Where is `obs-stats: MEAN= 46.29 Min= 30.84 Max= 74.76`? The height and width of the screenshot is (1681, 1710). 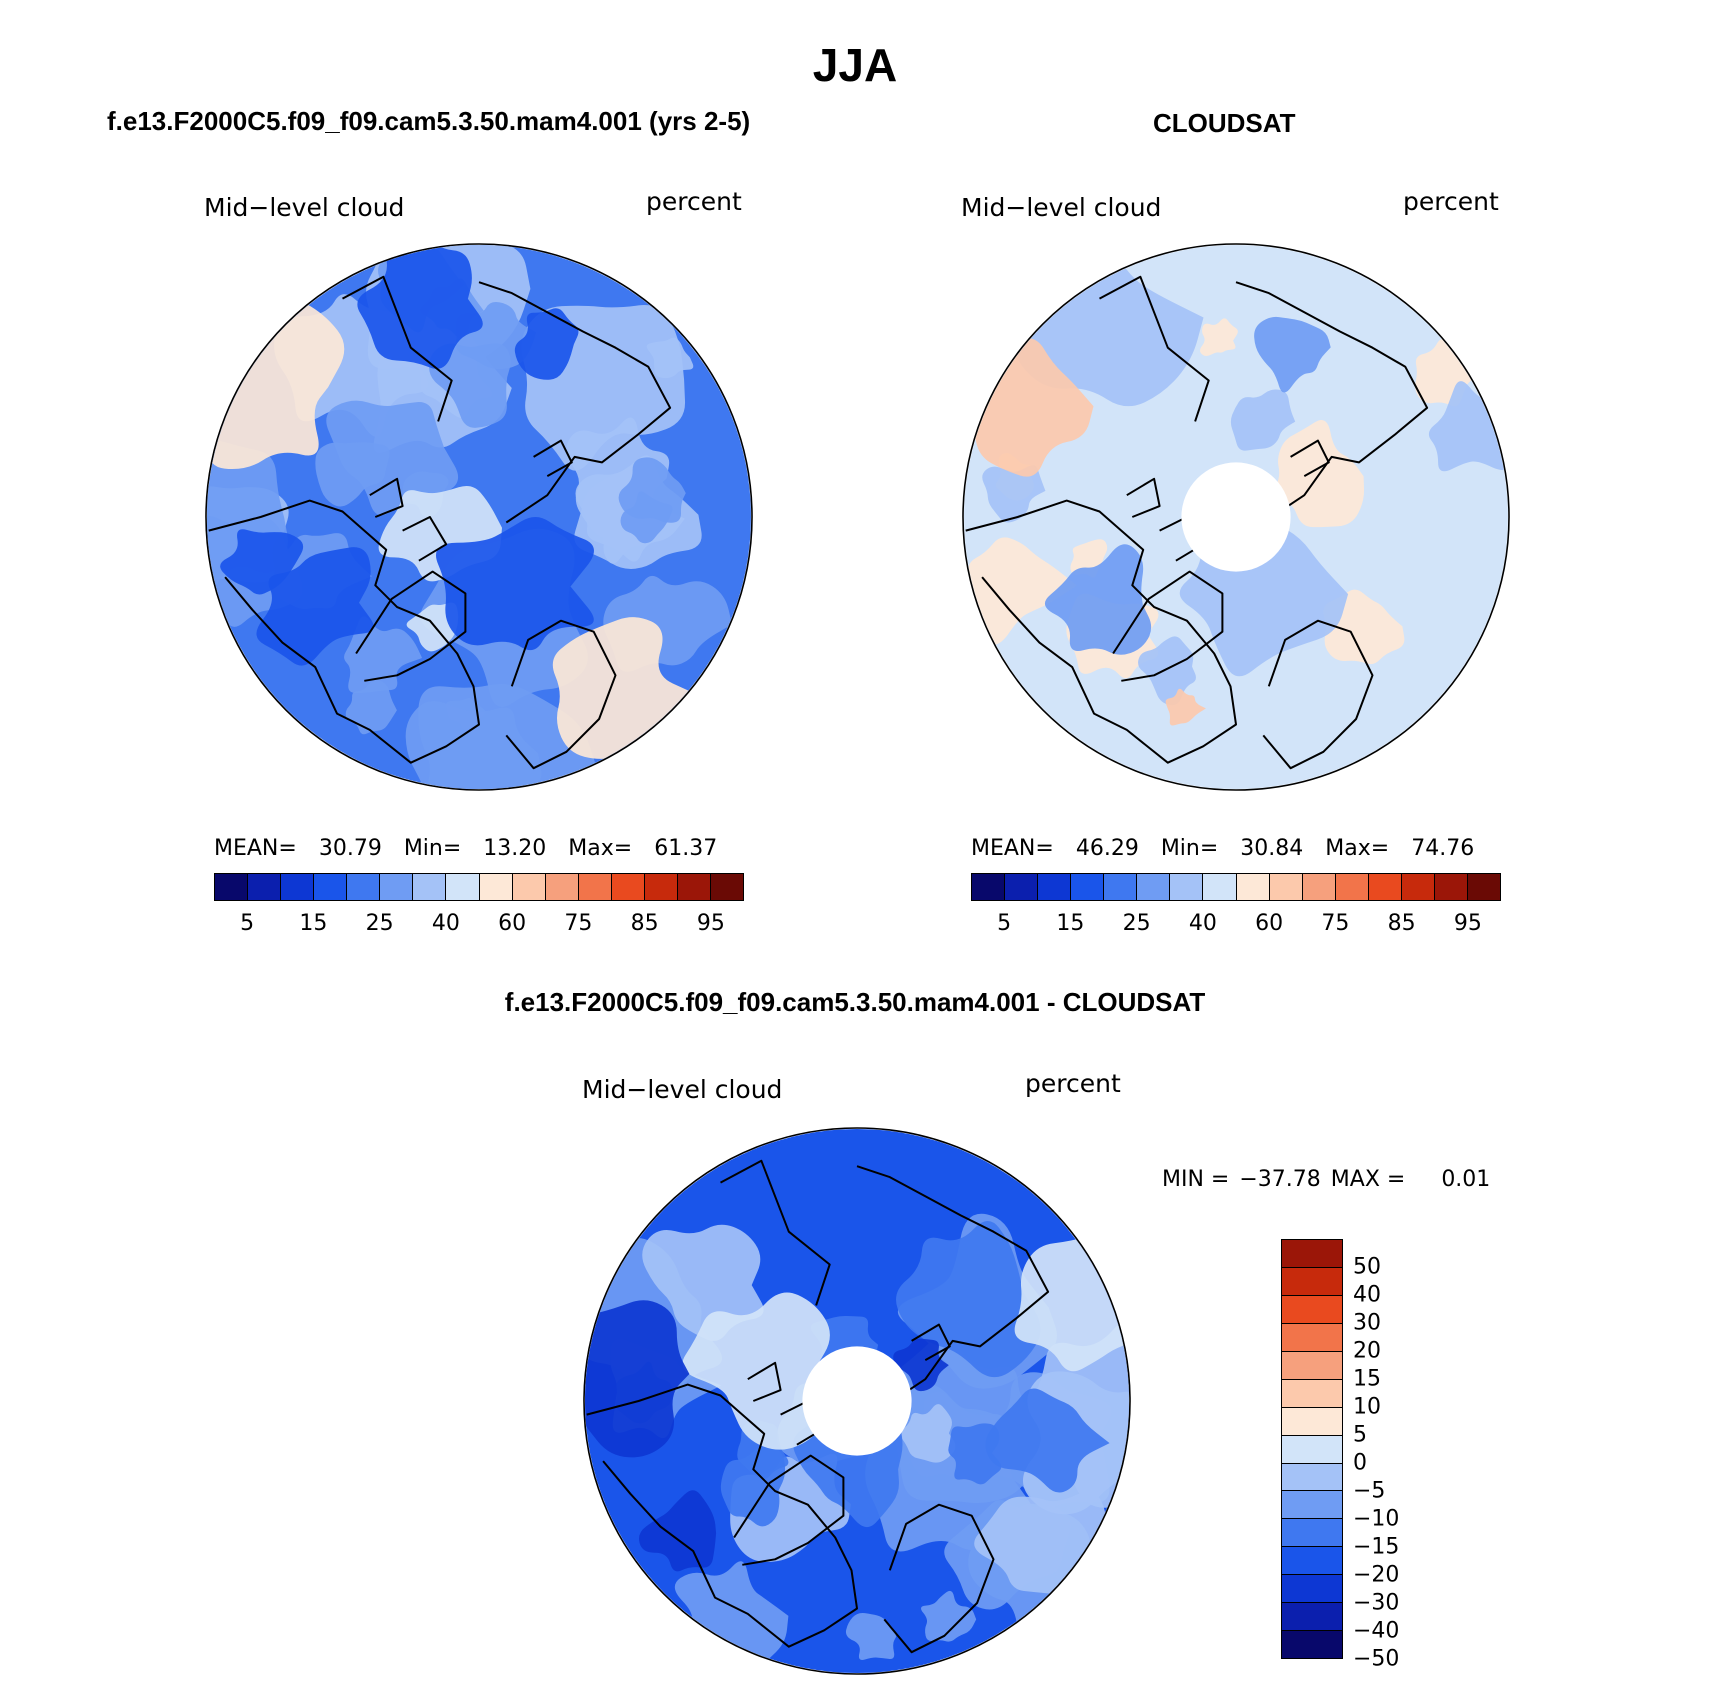 obs-stats: MEAN= 46.29 Min= 30.84 Max= 74.76 is located at coordinates (1222, 848).